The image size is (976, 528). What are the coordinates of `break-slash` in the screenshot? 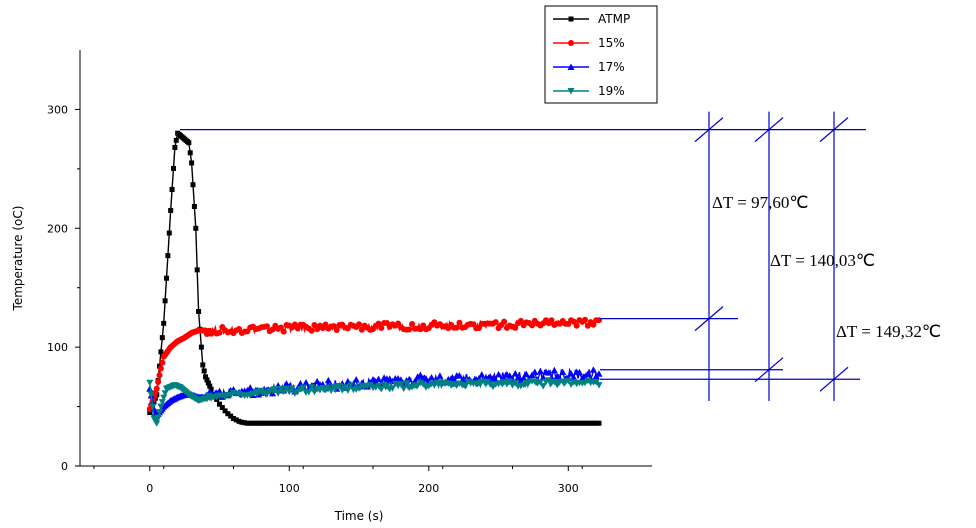 It's located at (709, 130).